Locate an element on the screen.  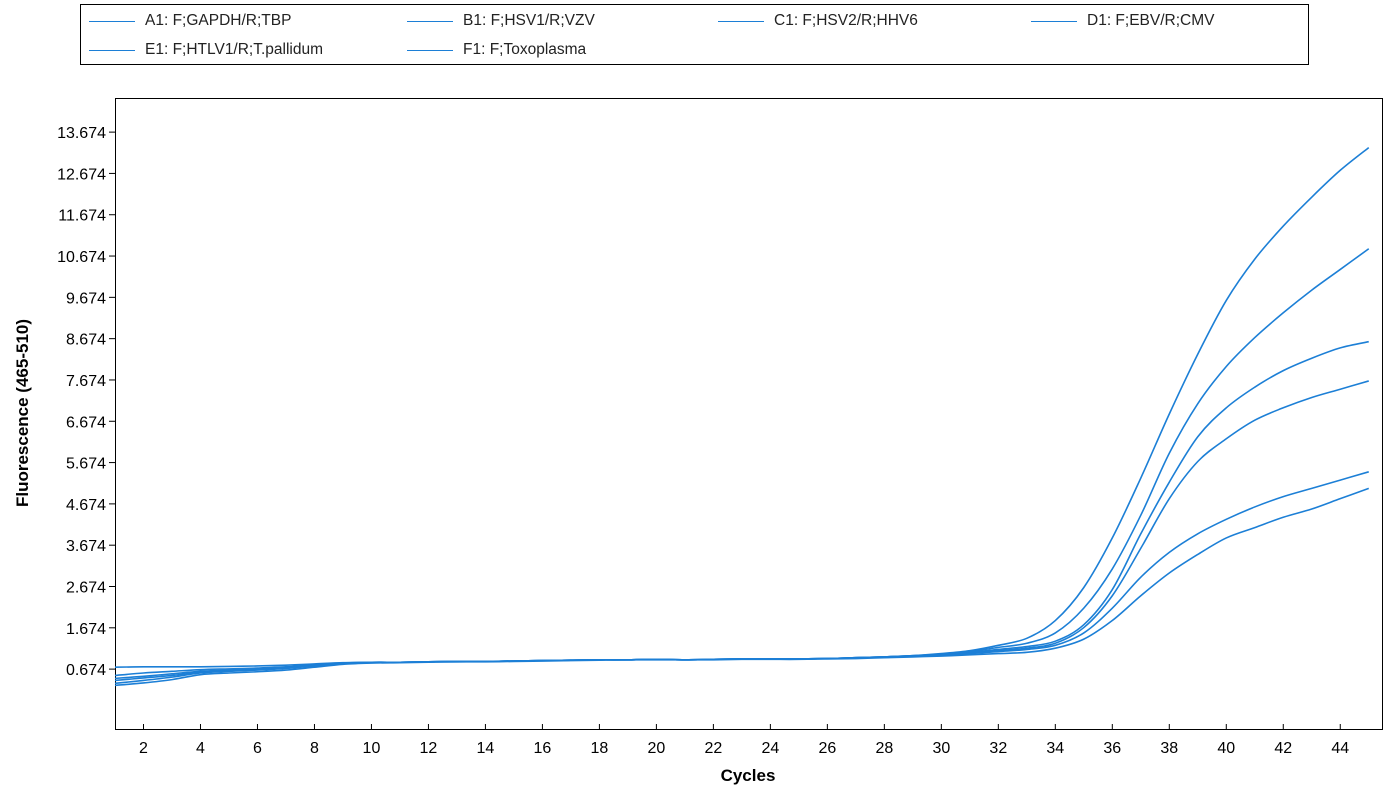
x-axis-ticks: 2 4 6 8 10 12 14 16 18 20 22 24 26 28 30 32 34 36 38 40 42 44 is located at coordinates (744, 740).